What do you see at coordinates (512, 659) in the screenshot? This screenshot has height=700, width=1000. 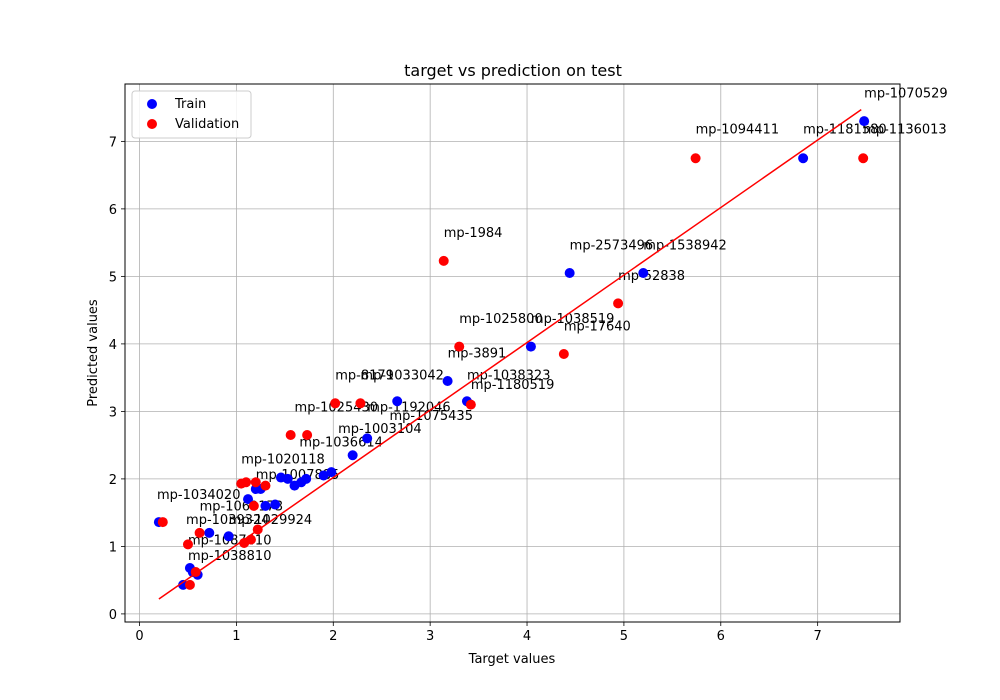 I see `x-axis-label: Target values` at bounding box center [512, 659].